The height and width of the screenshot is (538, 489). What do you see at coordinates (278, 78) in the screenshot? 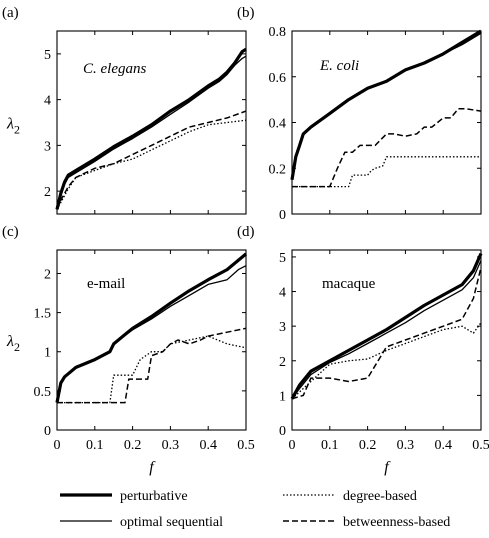
I see `y-tick-label: 0.6` at bounding box center [278, 78].